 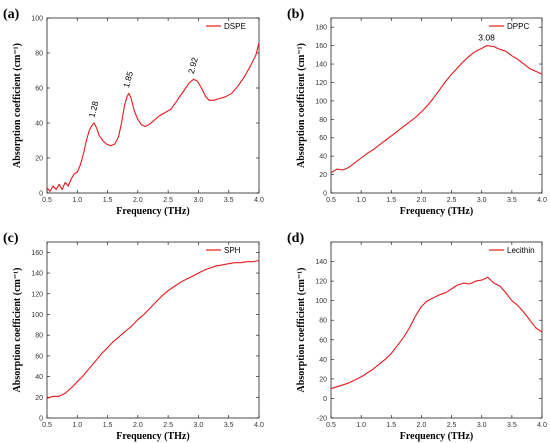 I want to click on y-tick-label: 180, so click(x=321, y=28).